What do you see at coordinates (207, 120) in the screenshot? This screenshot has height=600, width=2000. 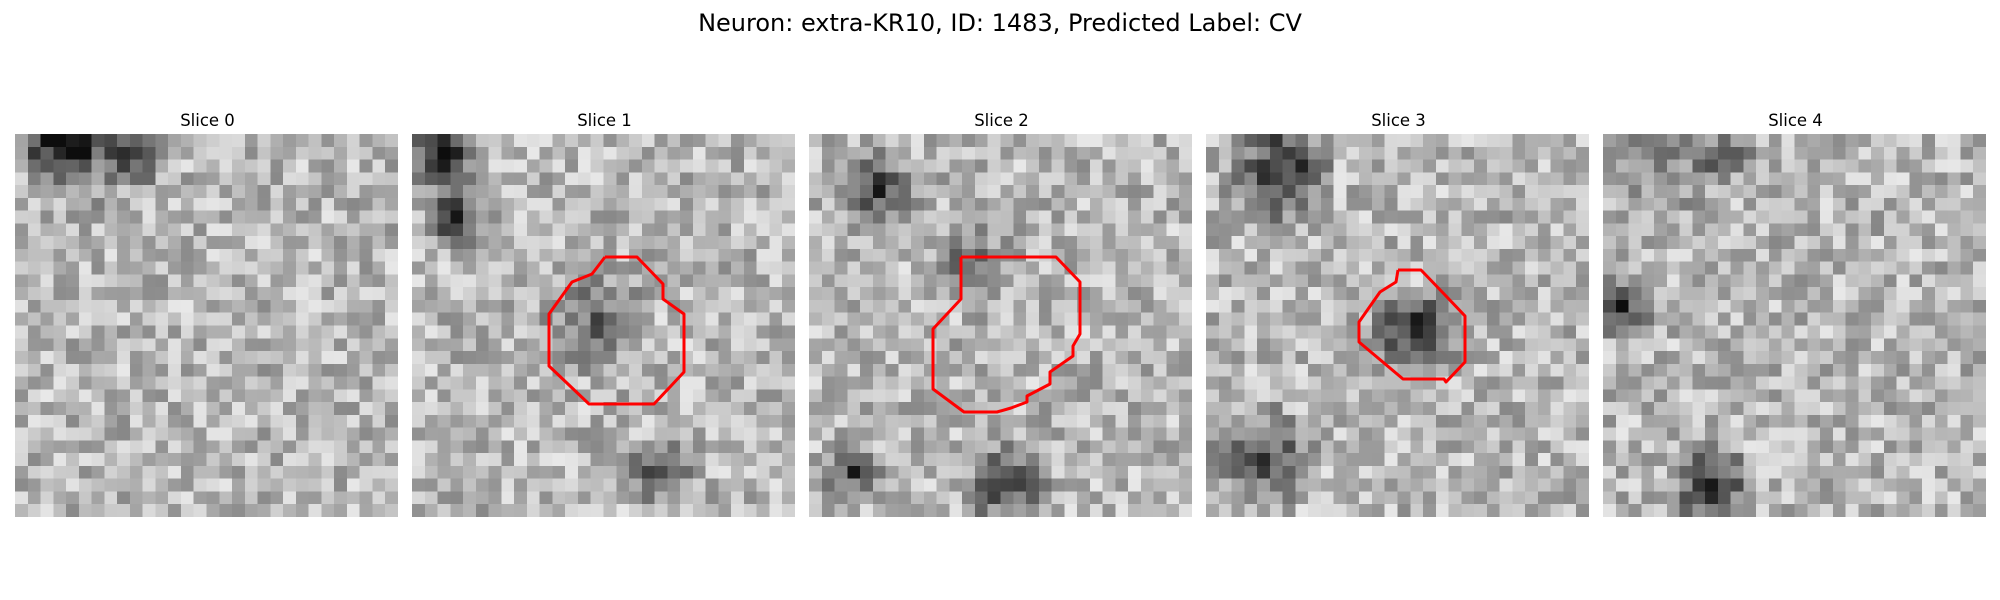 I see `slice-title-0: Slice 0` at bounding box center [207, 120].